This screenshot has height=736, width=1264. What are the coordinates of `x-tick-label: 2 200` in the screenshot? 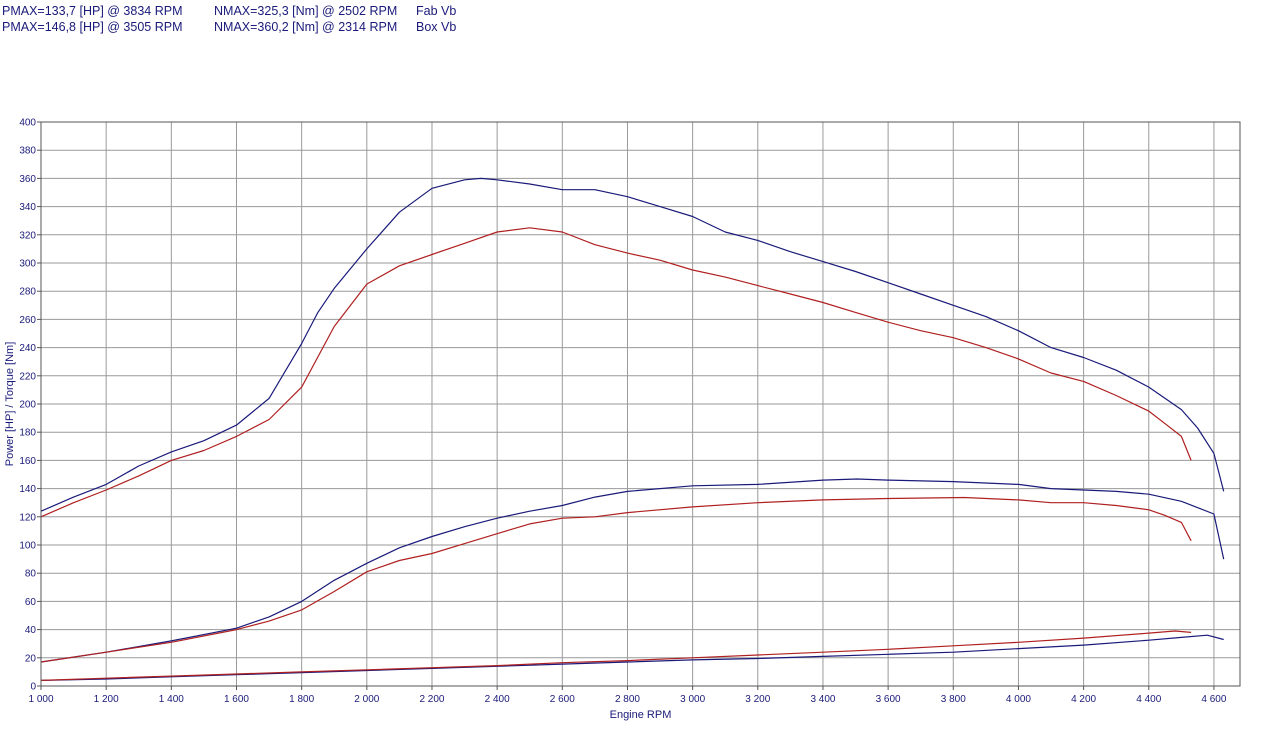 It's located at (431, 699).